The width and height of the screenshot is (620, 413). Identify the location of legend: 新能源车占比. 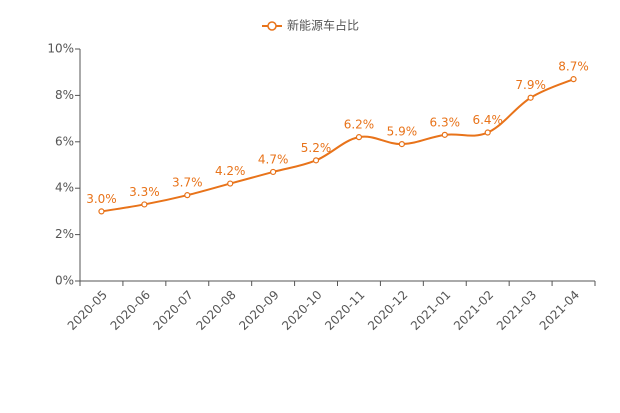
(310, 25).